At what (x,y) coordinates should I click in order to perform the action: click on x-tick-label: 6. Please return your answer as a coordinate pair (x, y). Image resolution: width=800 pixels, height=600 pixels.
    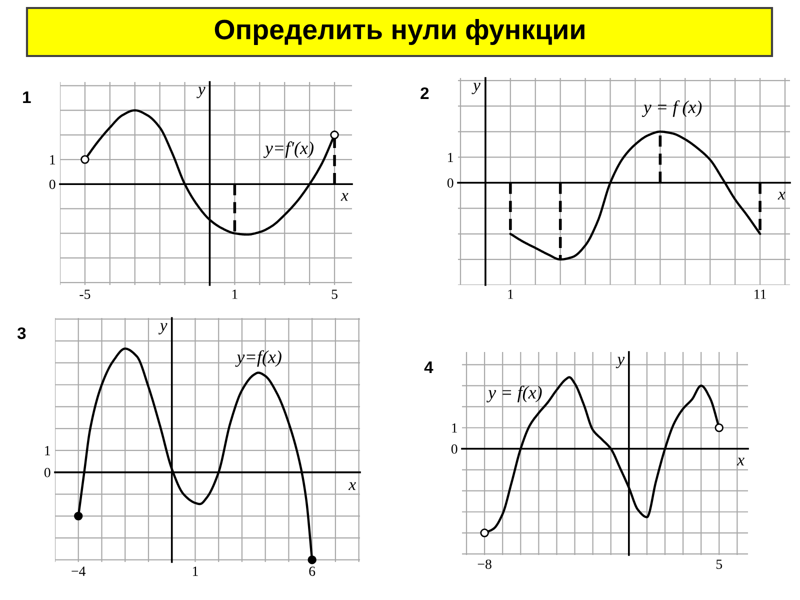
    Looking at the image, I should click on (312, 571).